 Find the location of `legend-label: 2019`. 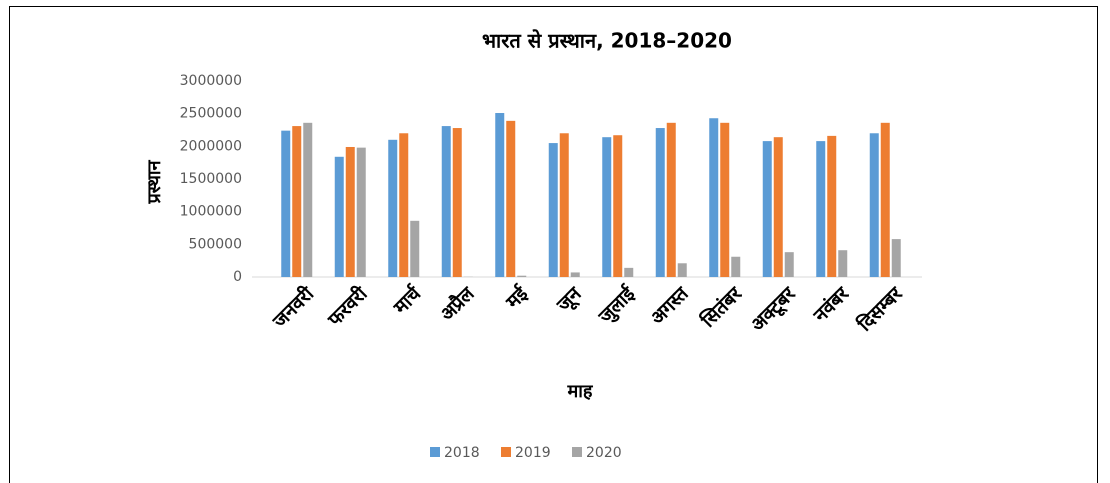

legend-label: 2019 is located at coordinates (533, 453).